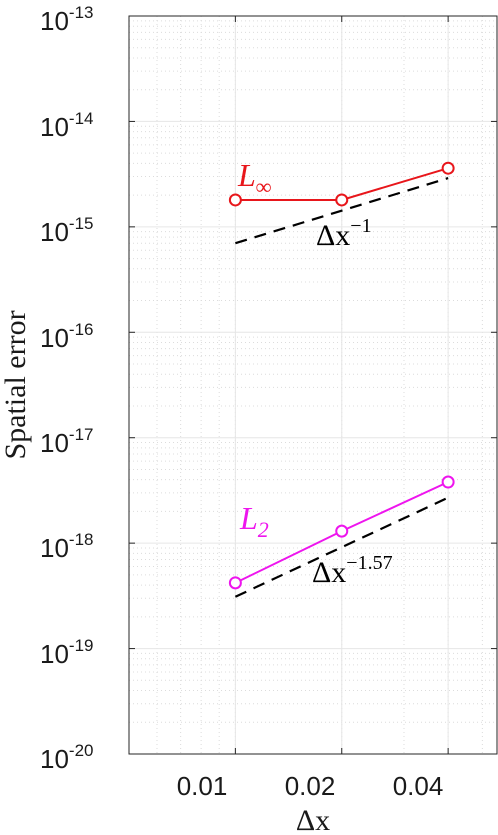 This screenshot has width=498, height=835. Describe the element at coordinates (67, 652) in the screenshot. I see `y-tick-label: 10-19` at that location.